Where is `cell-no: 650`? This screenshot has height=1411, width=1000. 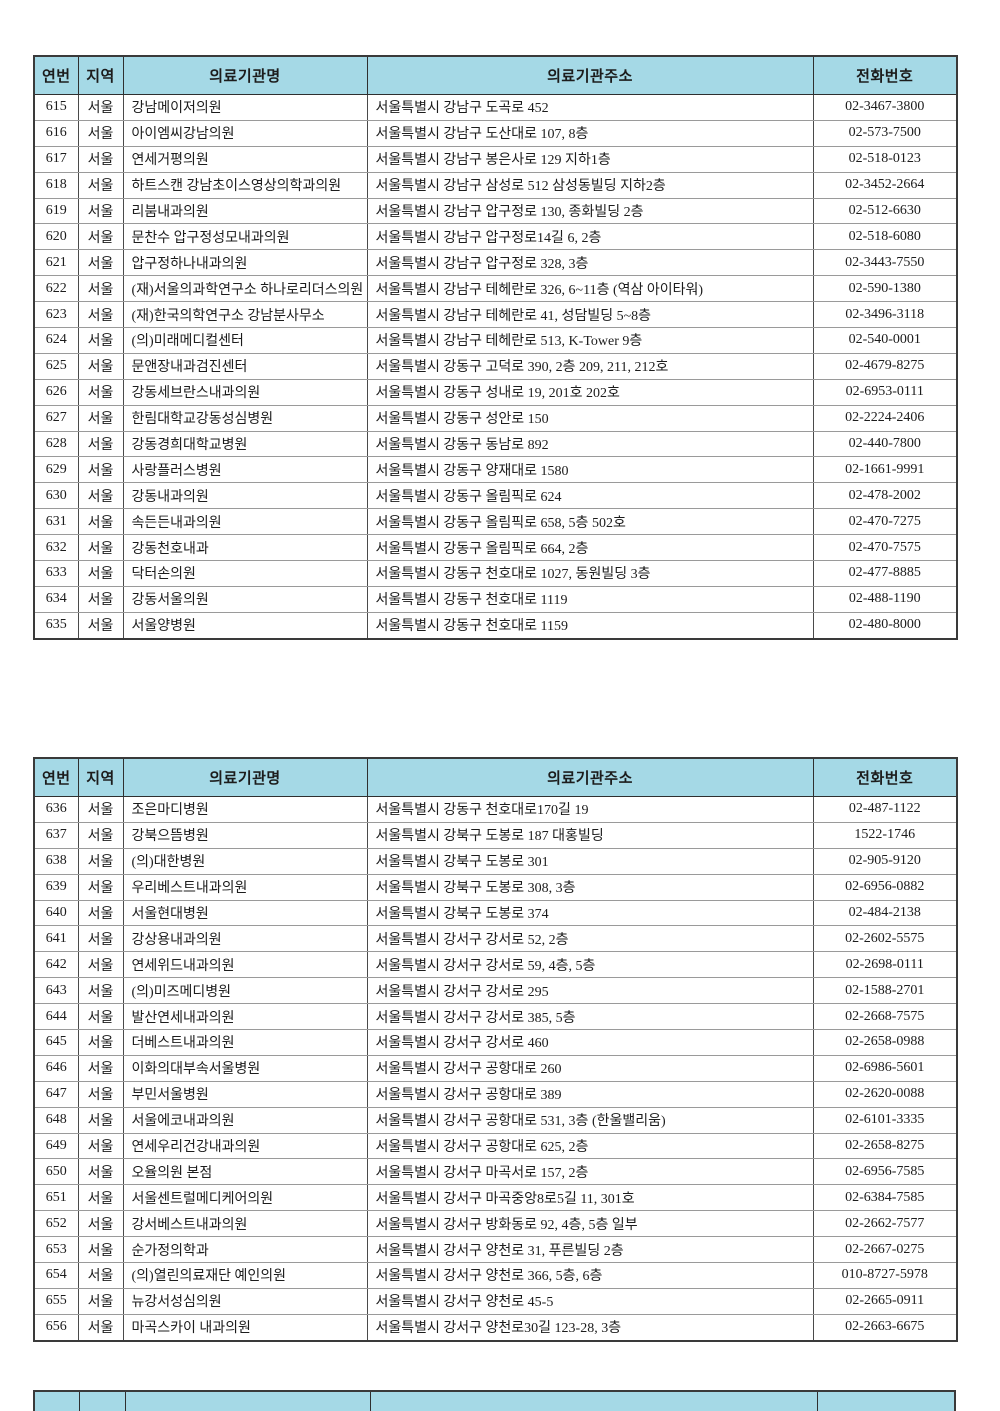
cell-no: 650 is located at coordinates (56, 1172).